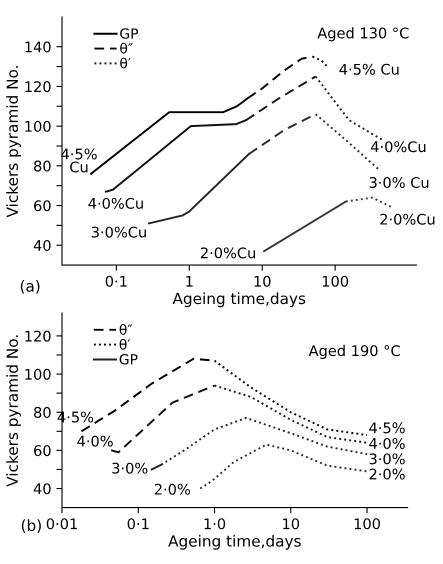 This screenshot has width=443, height=564. What do you see at coordinates (387, 428) in the screenshot?
I see `annotation: 4·5%` at bounding box center [387, 428].